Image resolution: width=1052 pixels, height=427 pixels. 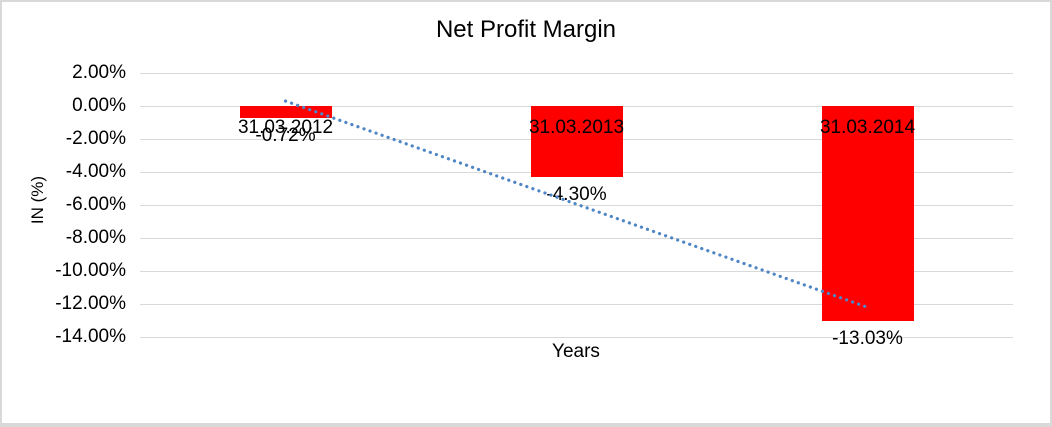 I want to click on y-tick-label: -12.00%, so click(x=90, y=303).